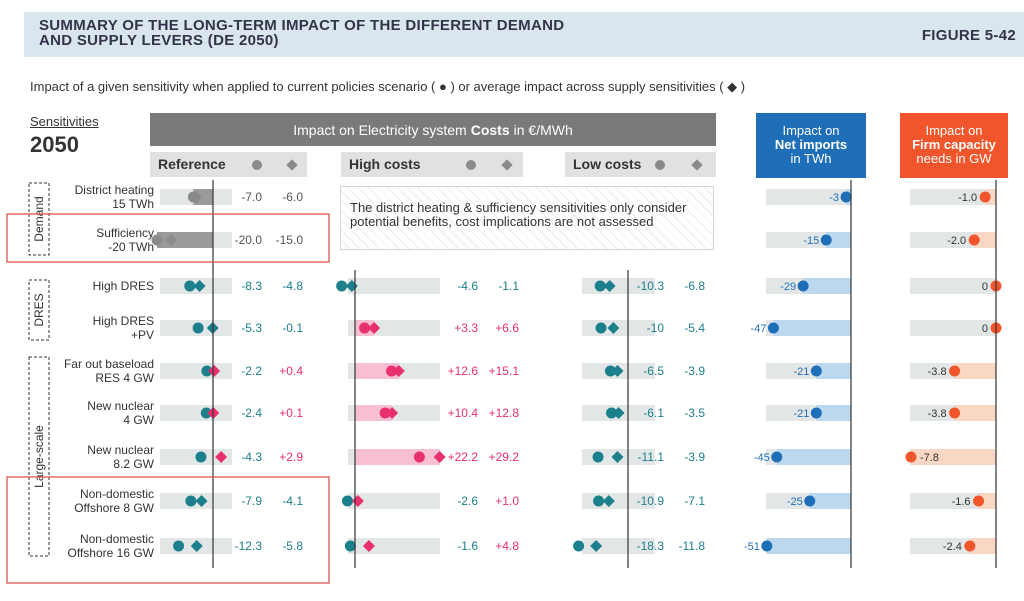  What do you see at coordinates (292, 286) in the screenshot?
I see `ref-value-label: -4.8` at bounding box center [292, 286].